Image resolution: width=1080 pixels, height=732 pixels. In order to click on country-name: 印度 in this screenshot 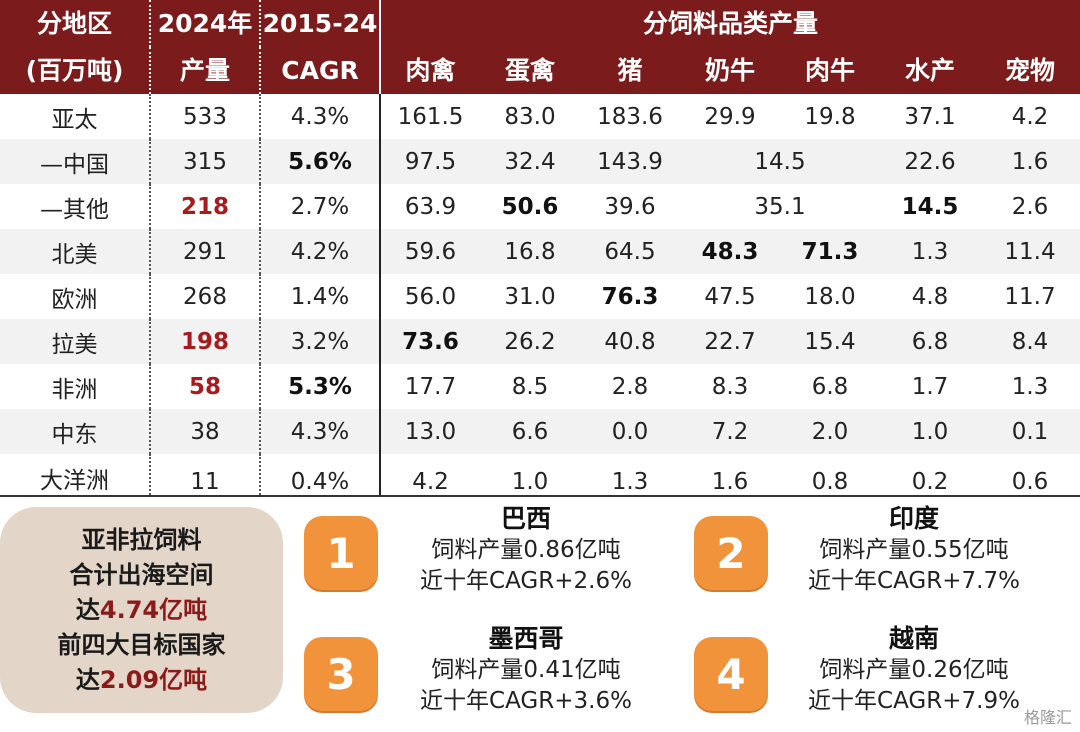, I will do `click(913, 518)`.